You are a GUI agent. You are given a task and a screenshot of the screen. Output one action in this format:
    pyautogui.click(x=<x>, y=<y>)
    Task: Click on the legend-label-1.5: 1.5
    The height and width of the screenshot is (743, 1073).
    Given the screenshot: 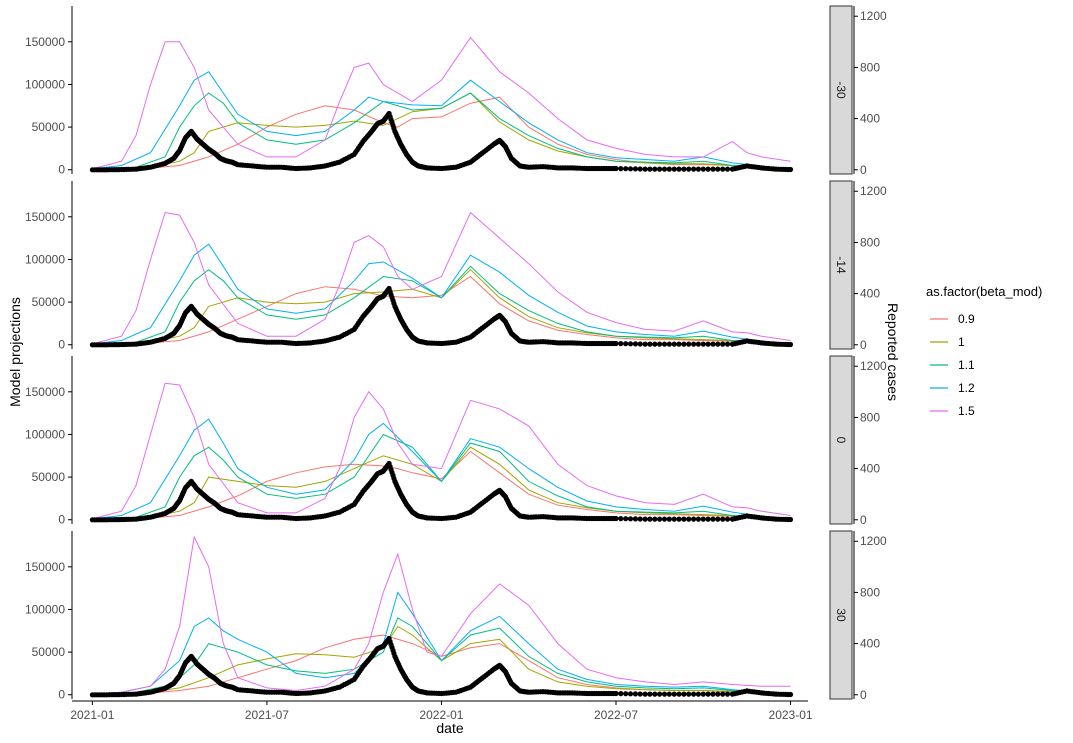 What is the action you would take?
    pyautogui.click(x=966, y=411)
    